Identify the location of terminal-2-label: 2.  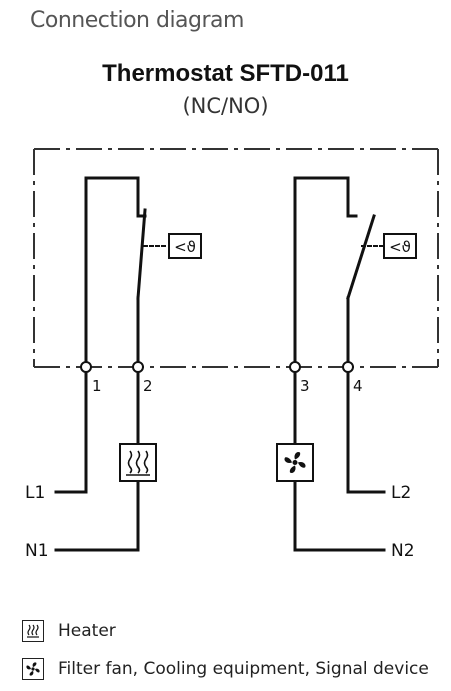
(148, 386).